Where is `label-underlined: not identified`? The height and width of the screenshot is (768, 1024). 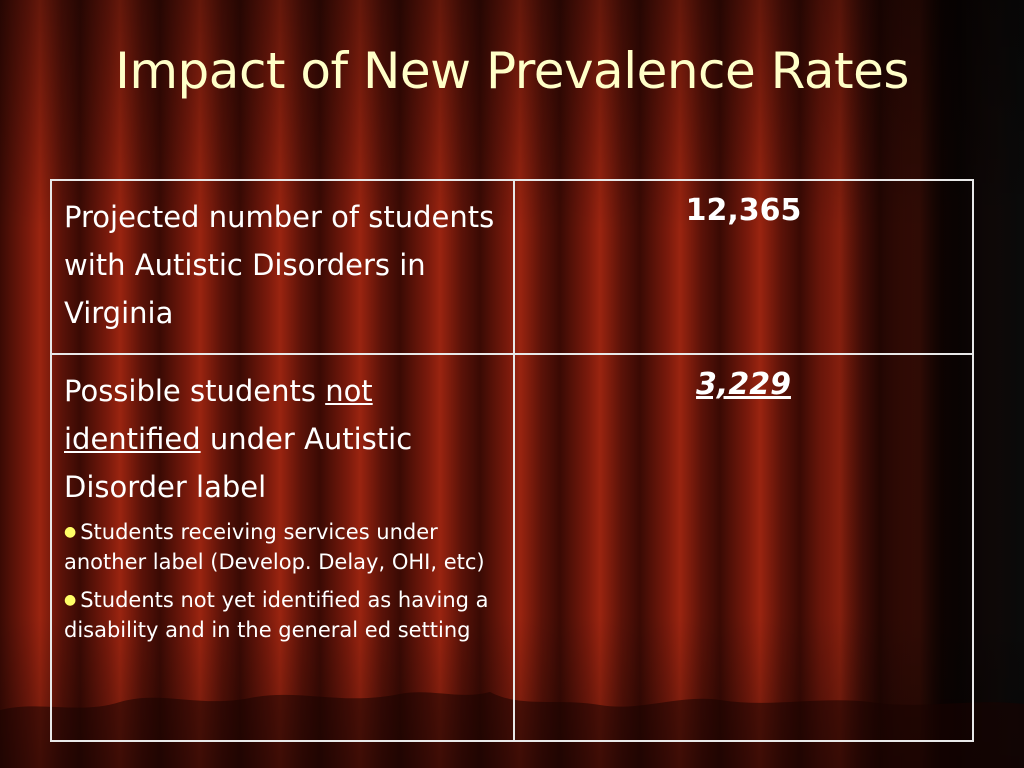 label-underlined: not identified is located at coordinates (218, 415).